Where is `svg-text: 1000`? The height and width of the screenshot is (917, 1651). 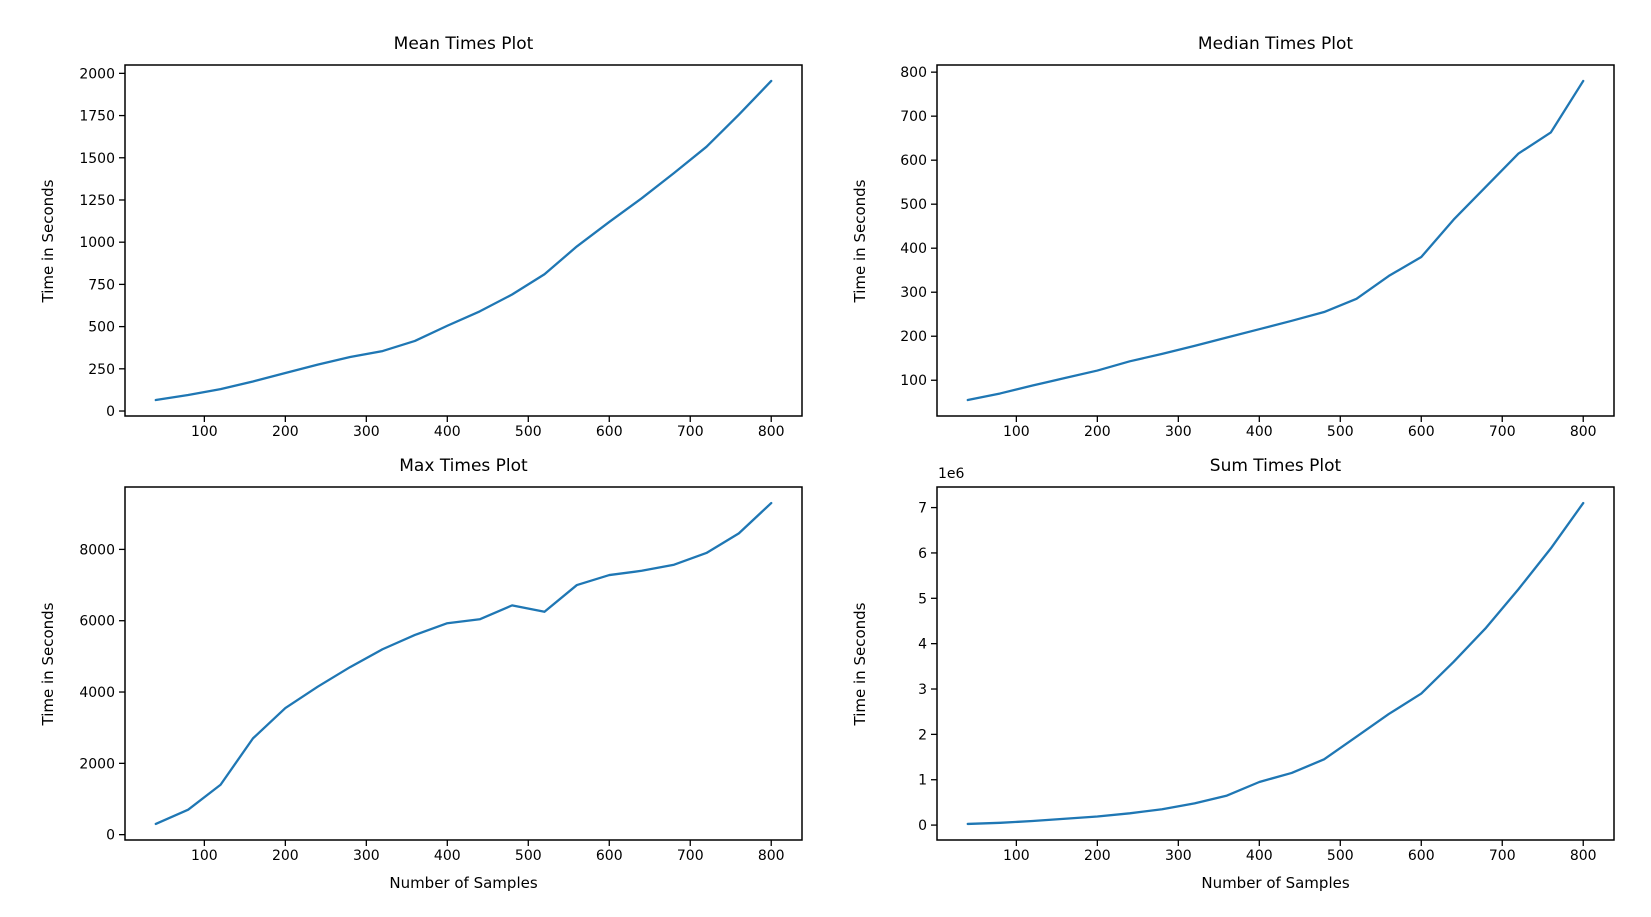 svg-text: 1000 is located at coordinates (97, 243).